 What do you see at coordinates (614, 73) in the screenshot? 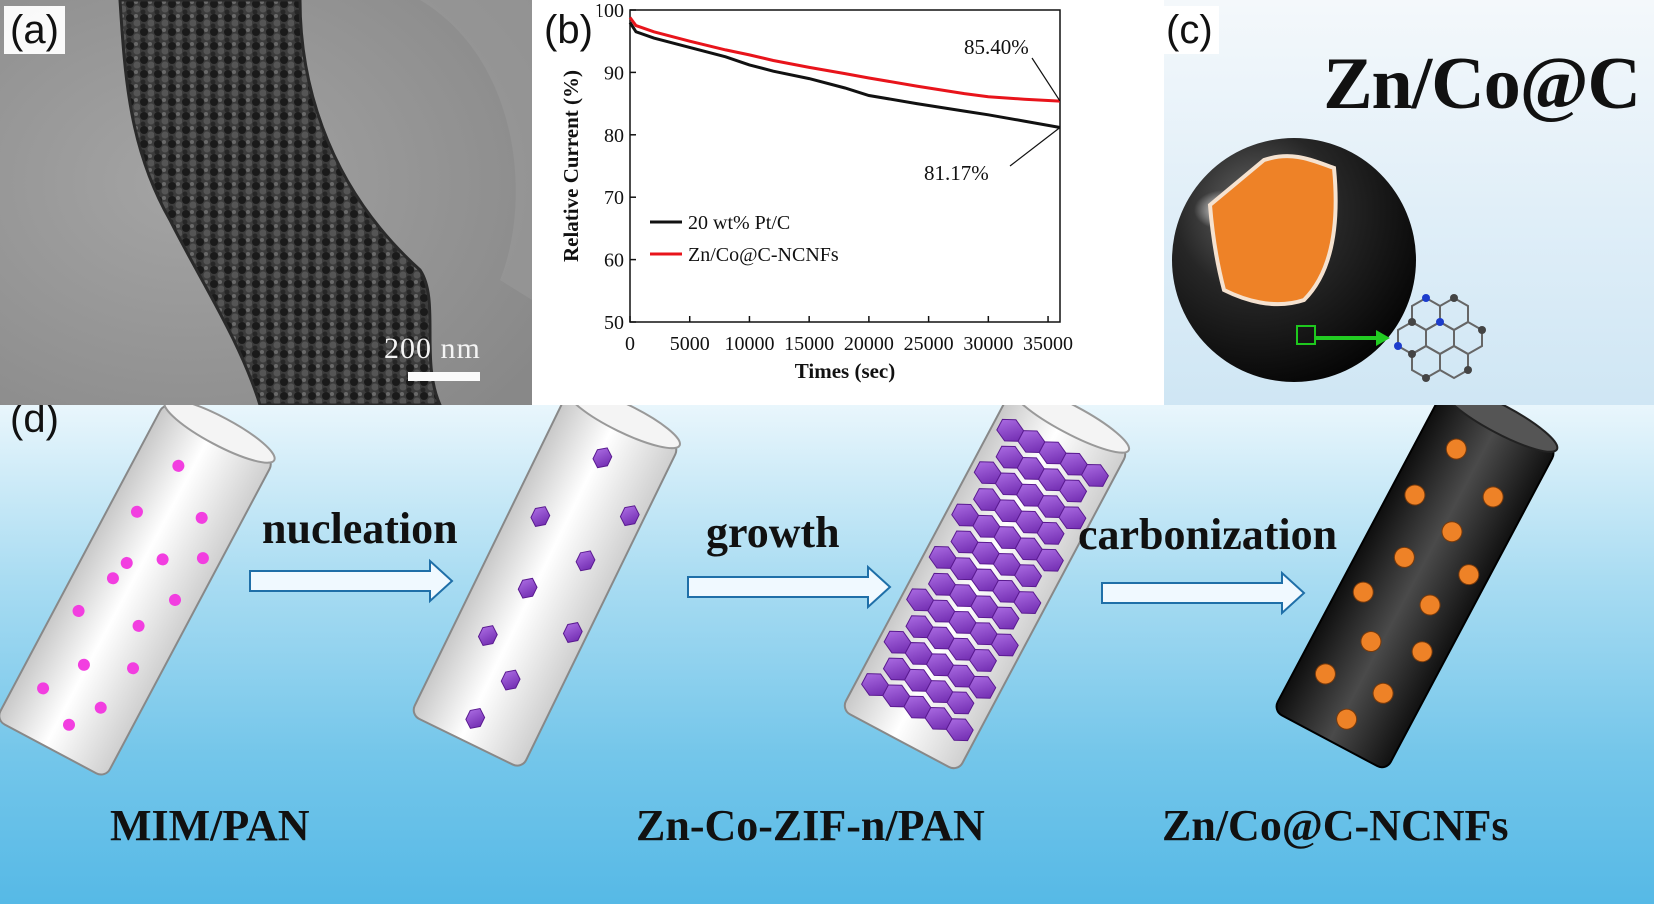
I see `y-tick-label: 90` at bounding box center [614, 73].